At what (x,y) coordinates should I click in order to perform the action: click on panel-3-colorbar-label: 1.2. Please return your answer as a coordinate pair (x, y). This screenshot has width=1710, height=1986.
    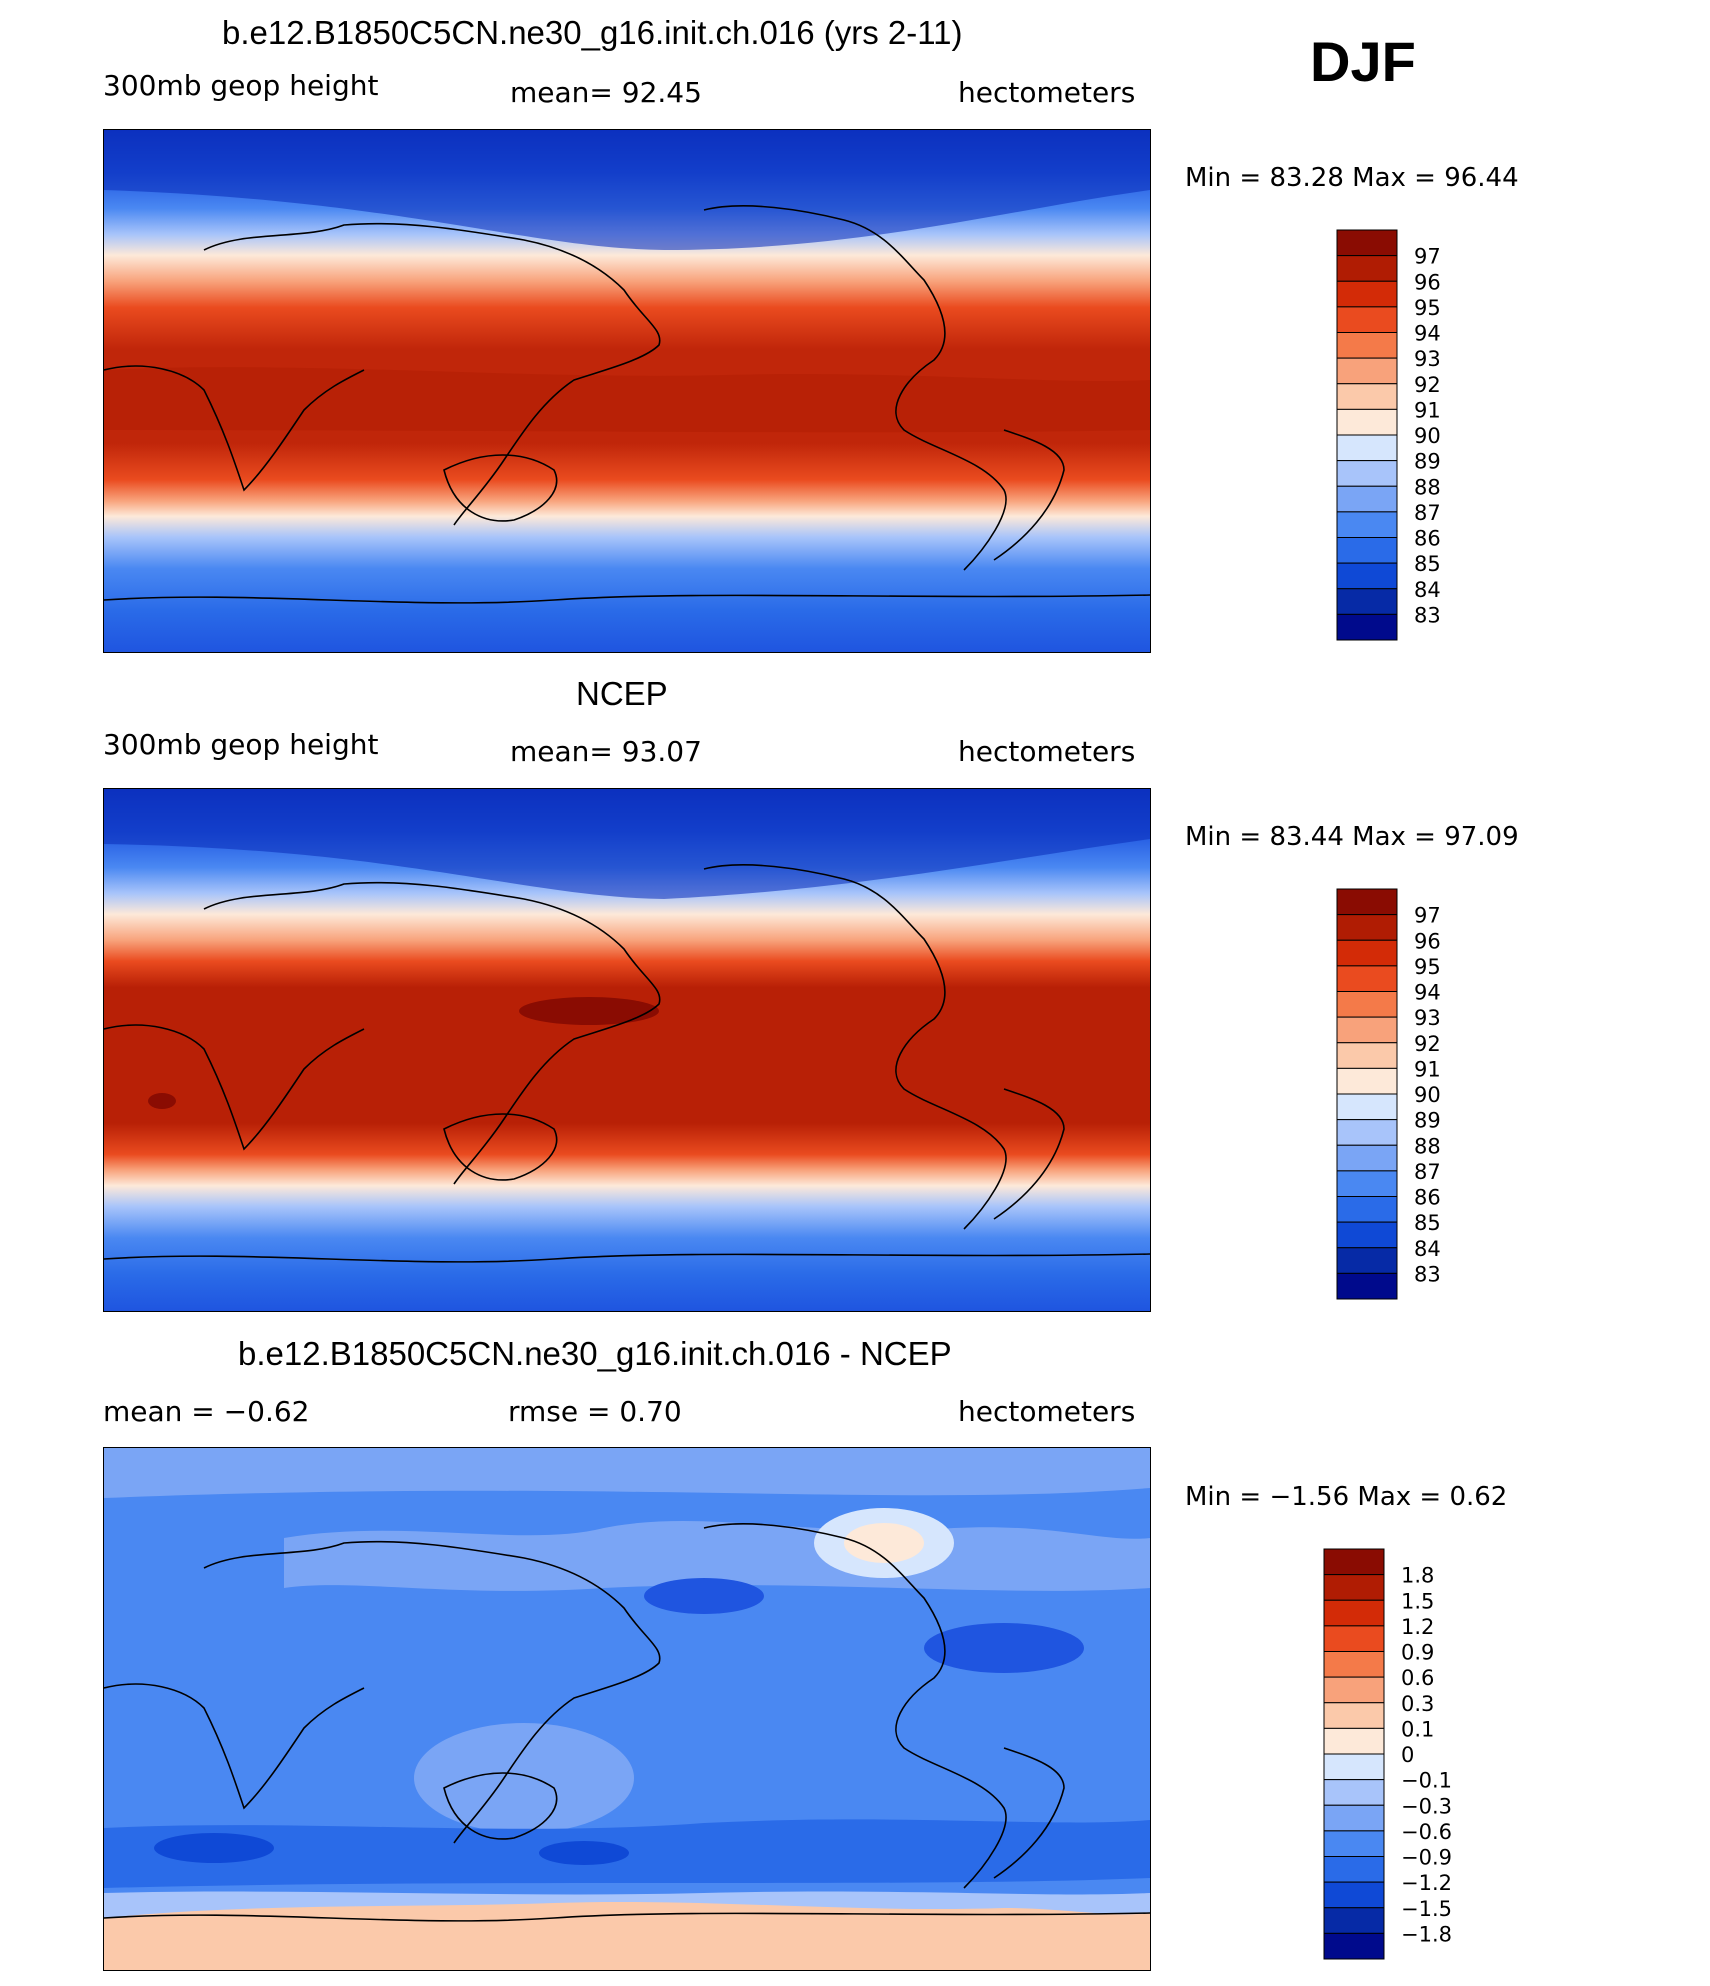
    Looking at the image, I should click on (1417, 1627).